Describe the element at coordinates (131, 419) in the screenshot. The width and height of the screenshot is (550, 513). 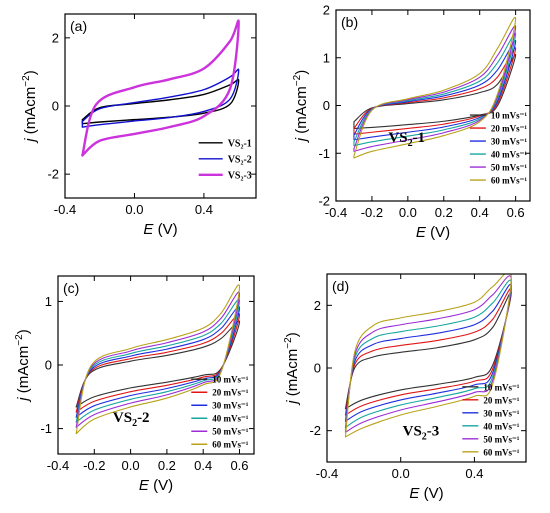
I see `sample-label: VS2-2` at that location.